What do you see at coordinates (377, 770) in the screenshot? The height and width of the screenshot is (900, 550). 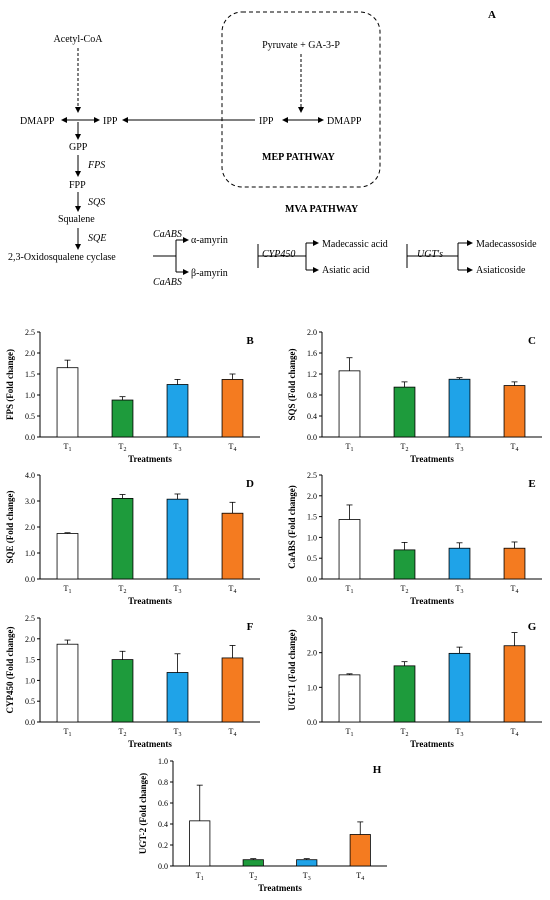 I see `panel-label: H` at bounding box center [377, 770].